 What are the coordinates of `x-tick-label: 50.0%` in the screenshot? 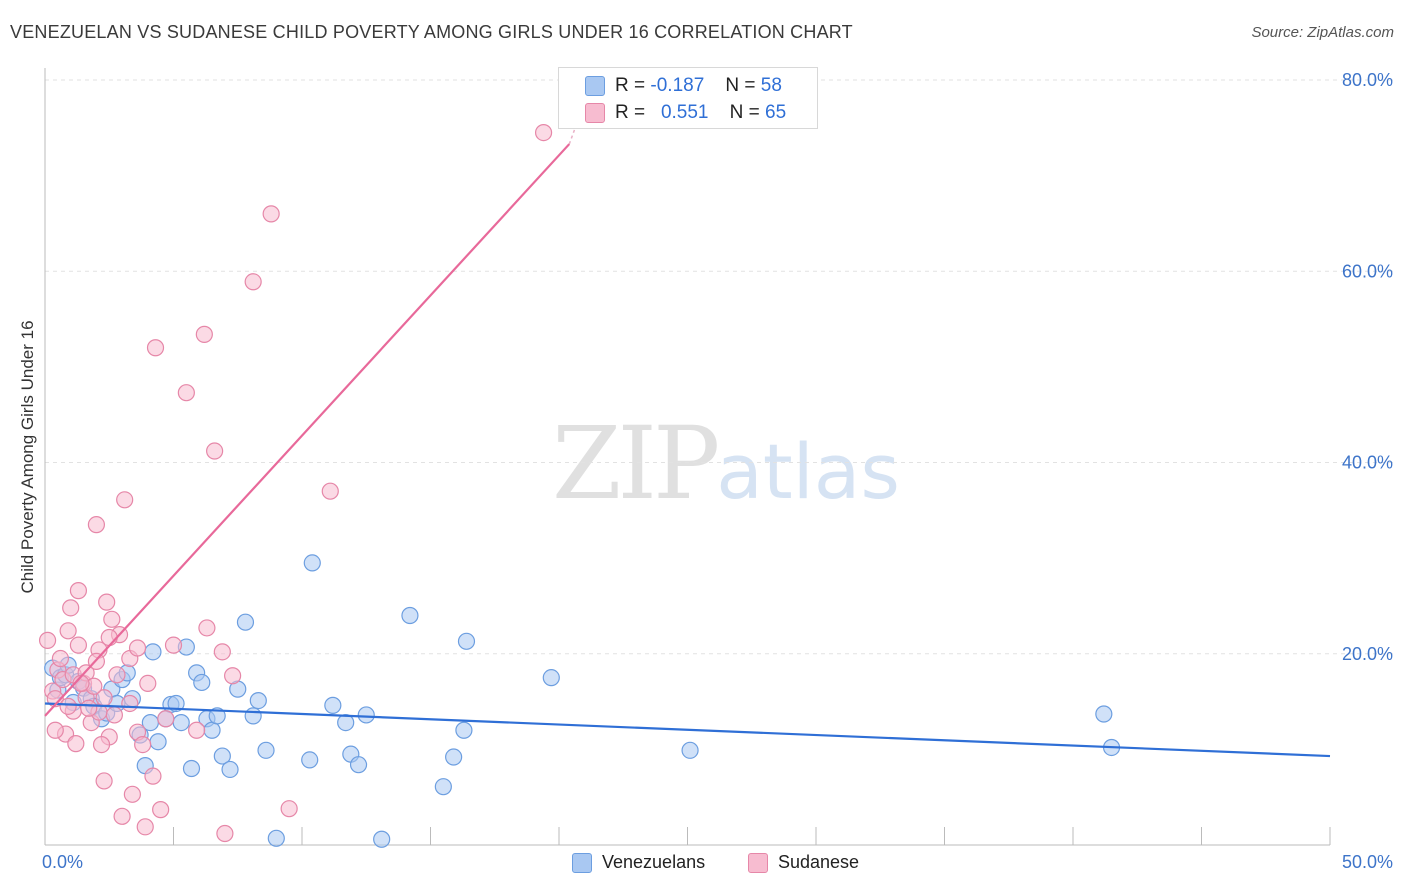 It's located at (1367, 862).